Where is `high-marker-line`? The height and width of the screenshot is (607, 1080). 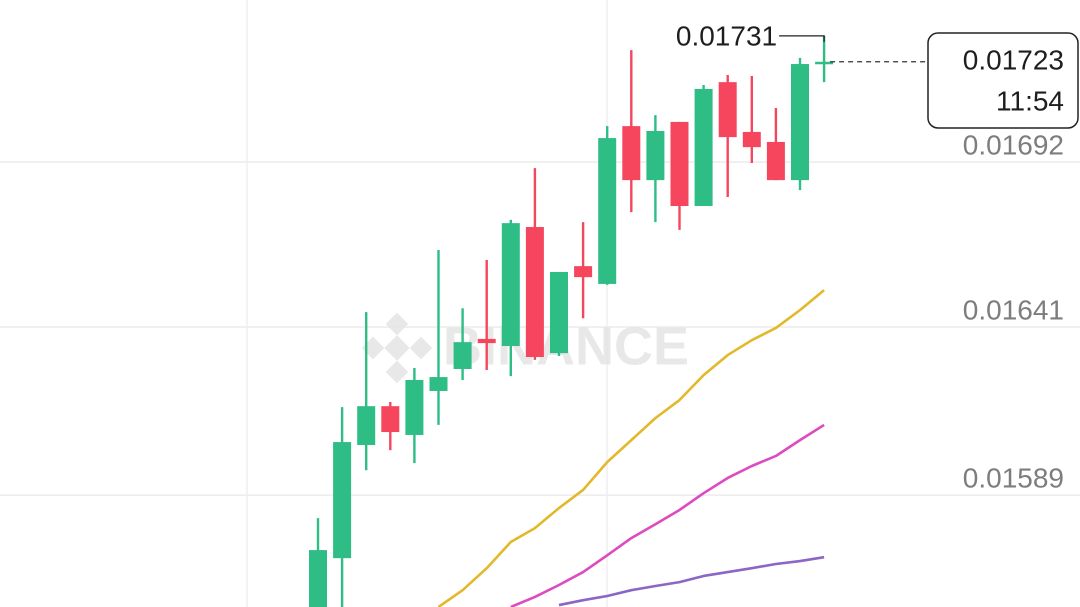 high-marker-line is located at coordinates (802, 38).